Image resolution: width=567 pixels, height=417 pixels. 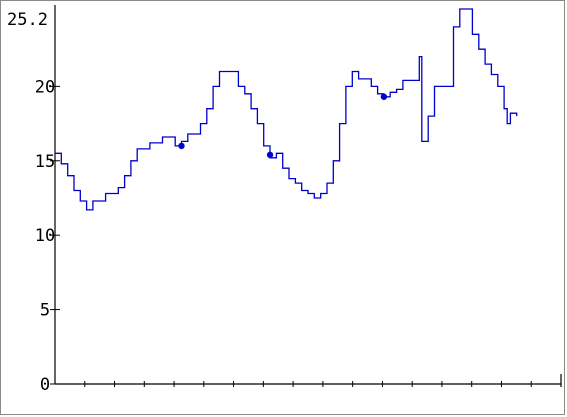 What do you see at coordinates (45, 236) in the screenshot?
I see `y-tick-label: 10` at bounding box center [45, 236].